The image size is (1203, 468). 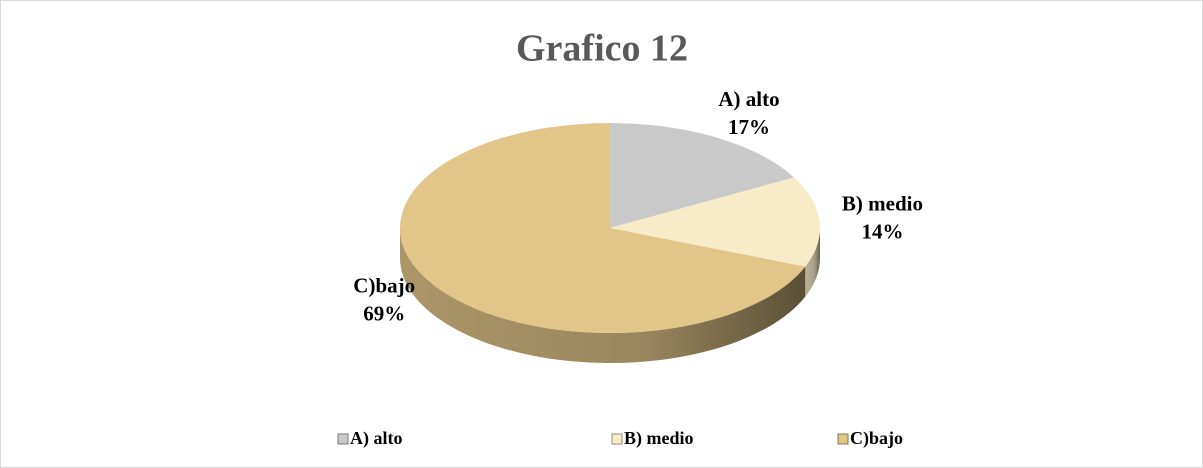 I want to click on data-label-category: A) alto, so click(x=748, y=99).